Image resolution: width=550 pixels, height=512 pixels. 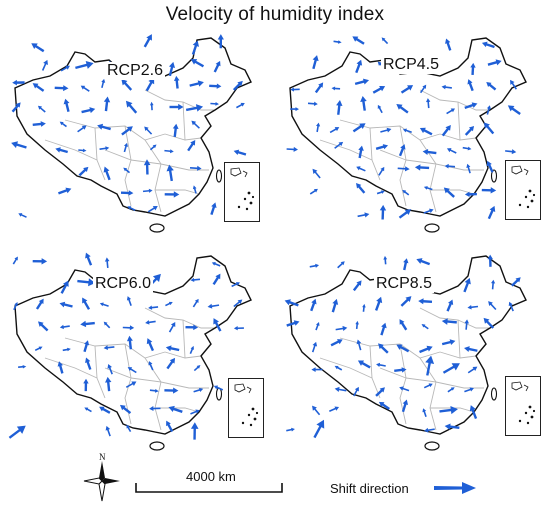 I want to click on scale-bar, so click(x=209, y=488).